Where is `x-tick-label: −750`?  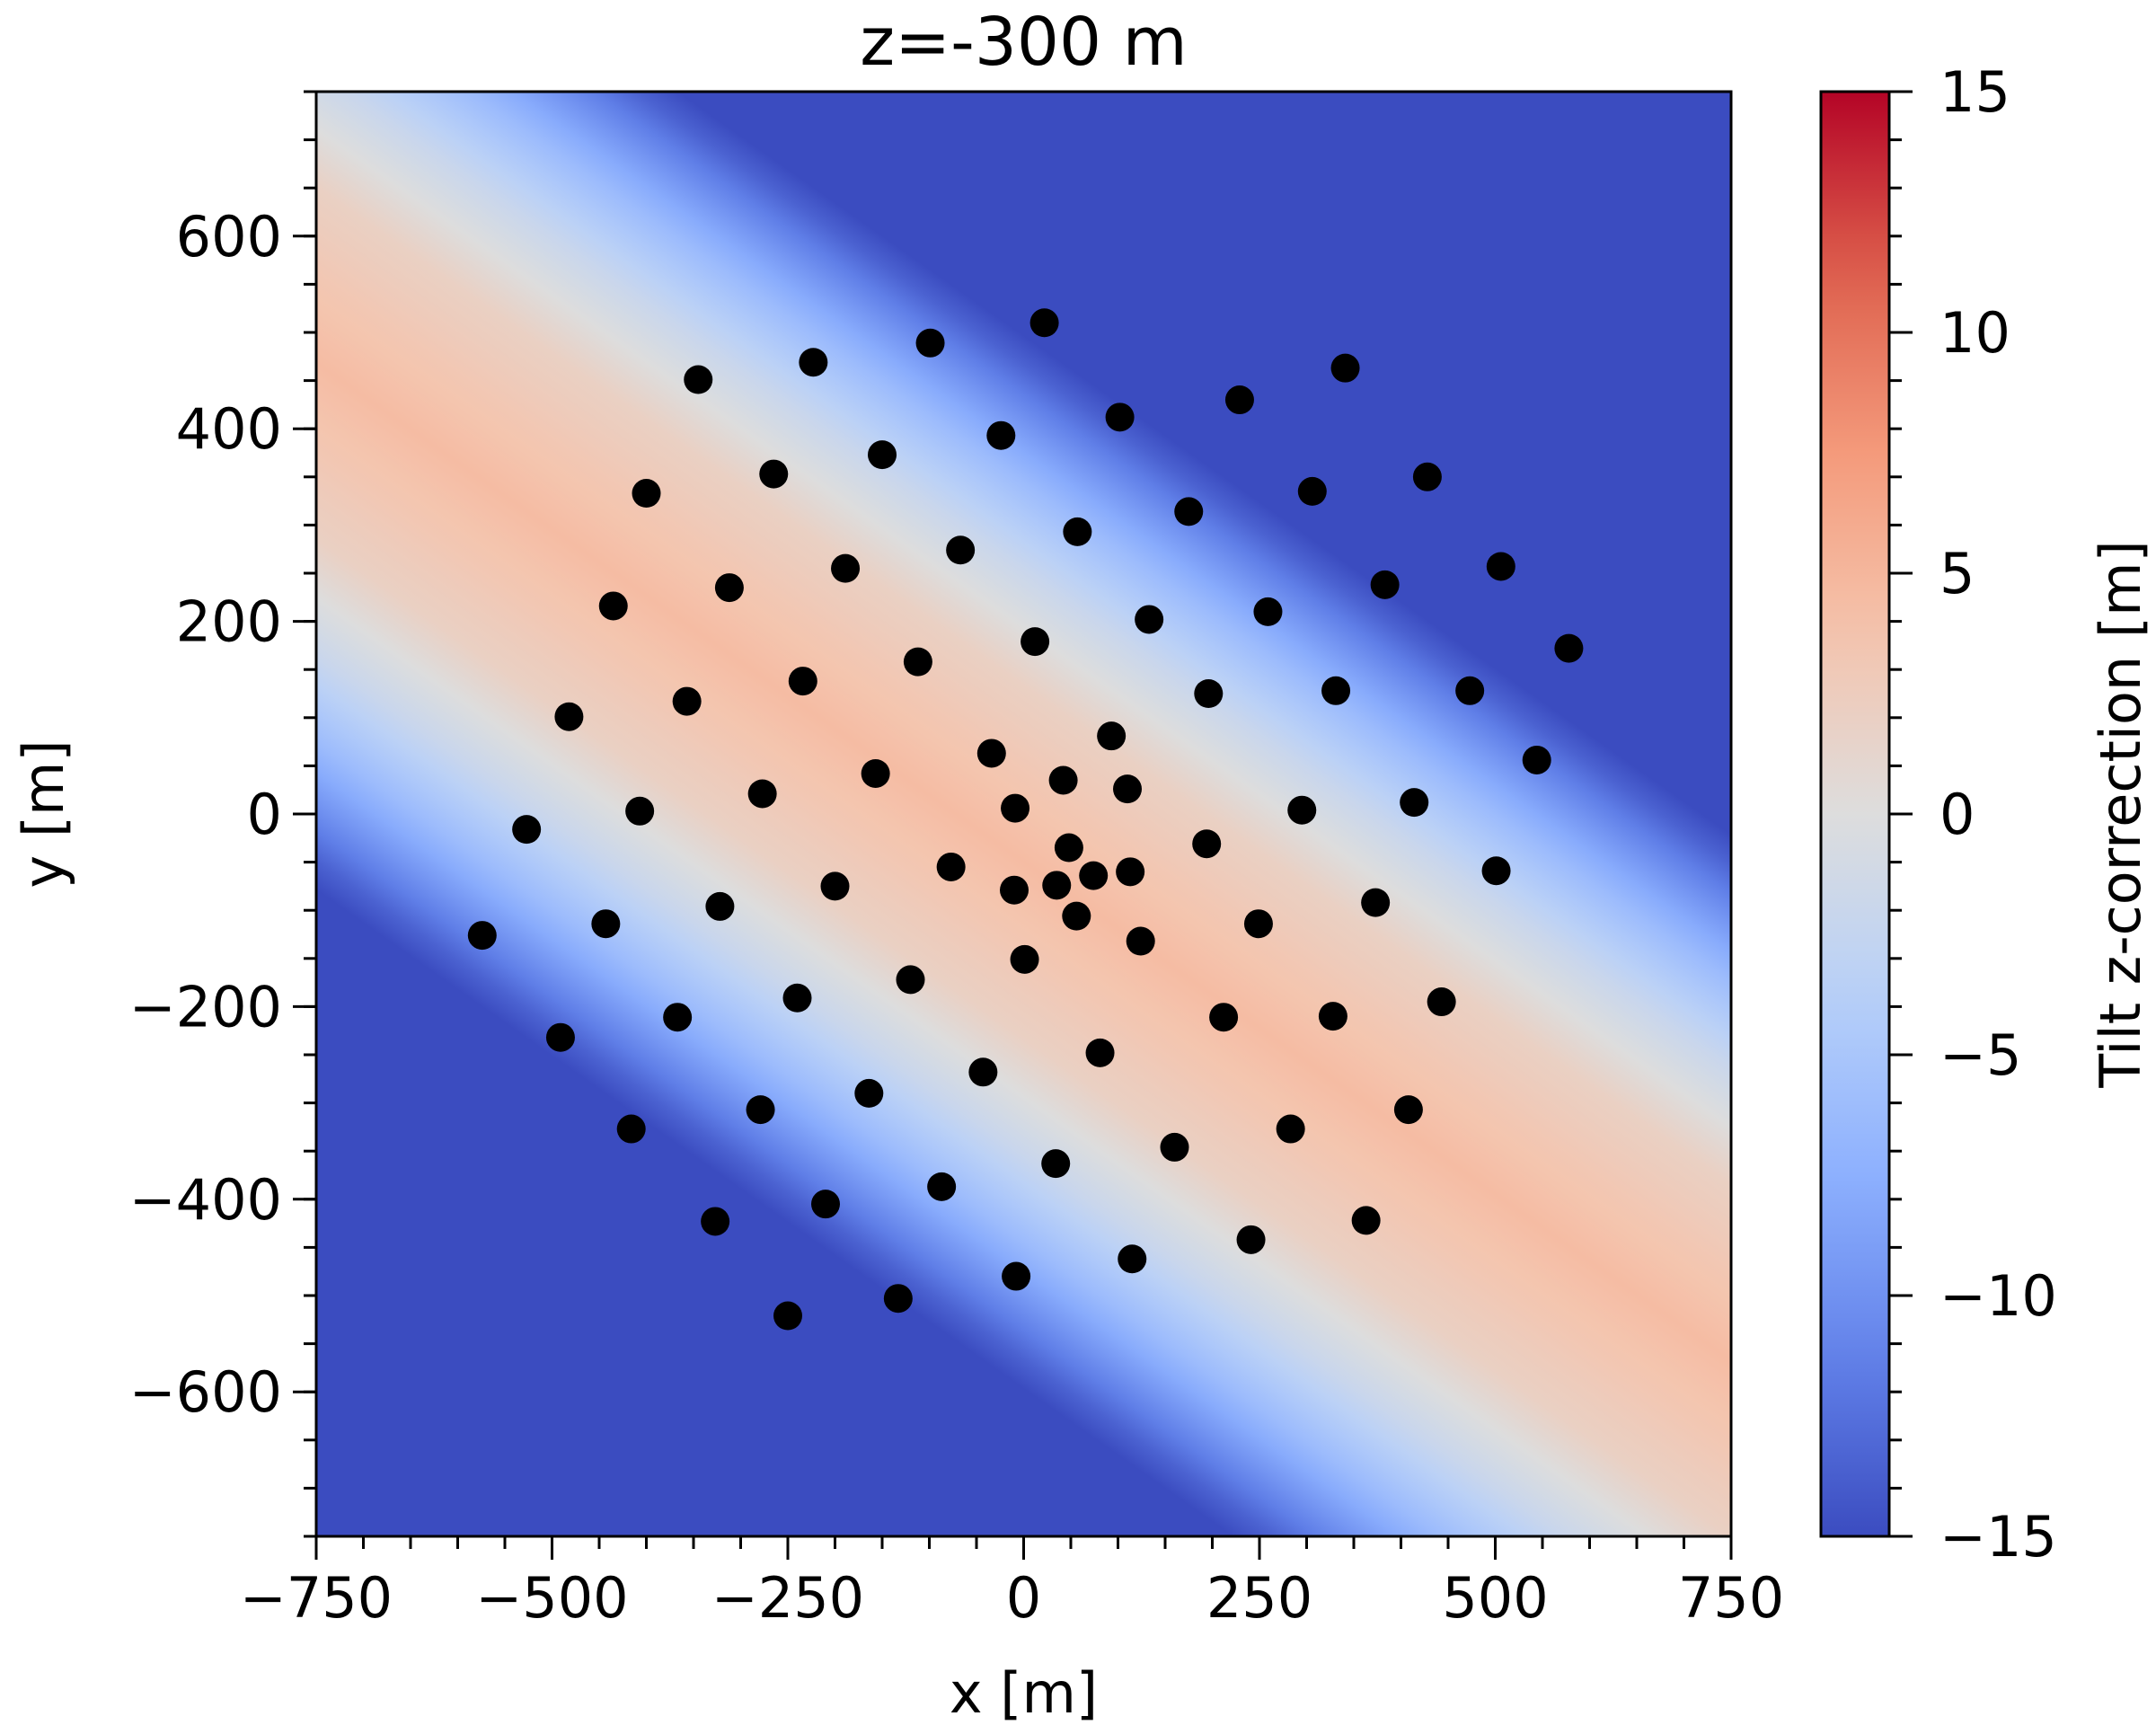
x-tick-label: −750 is located at coordinates (316, 1598).